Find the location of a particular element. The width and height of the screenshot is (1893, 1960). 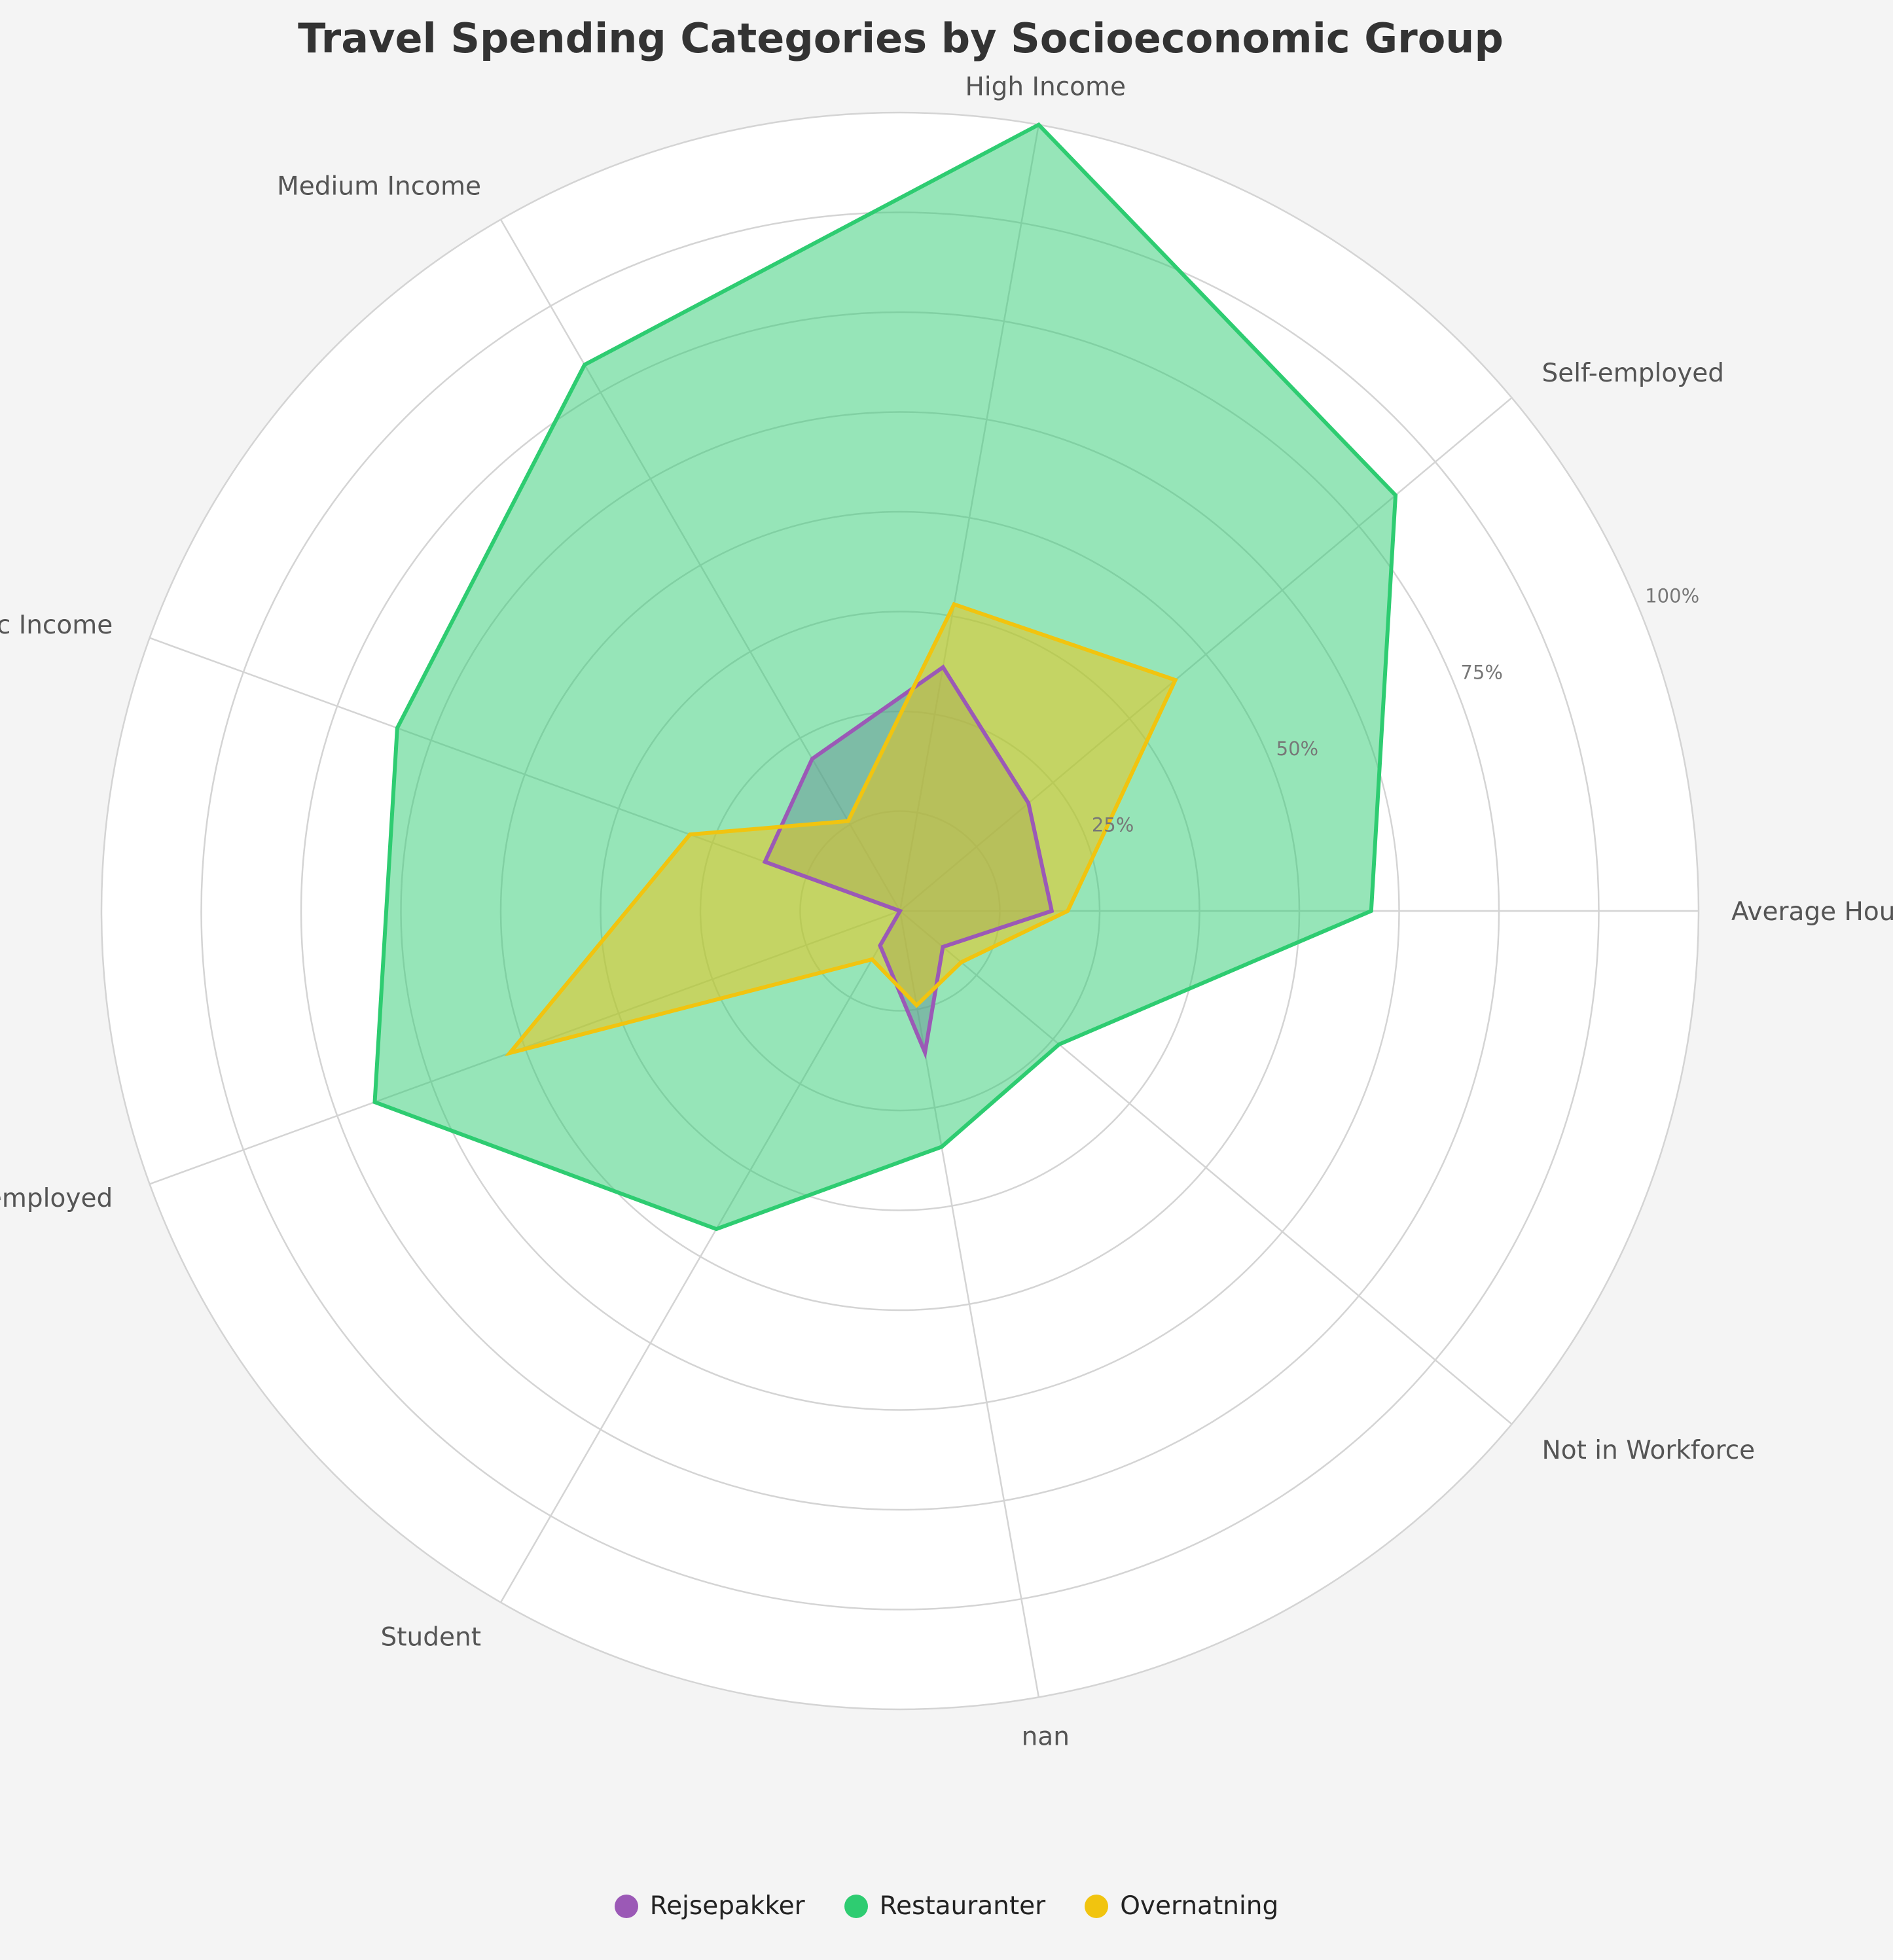

series-line-rejsepakker is located at coordinates (908, 862).